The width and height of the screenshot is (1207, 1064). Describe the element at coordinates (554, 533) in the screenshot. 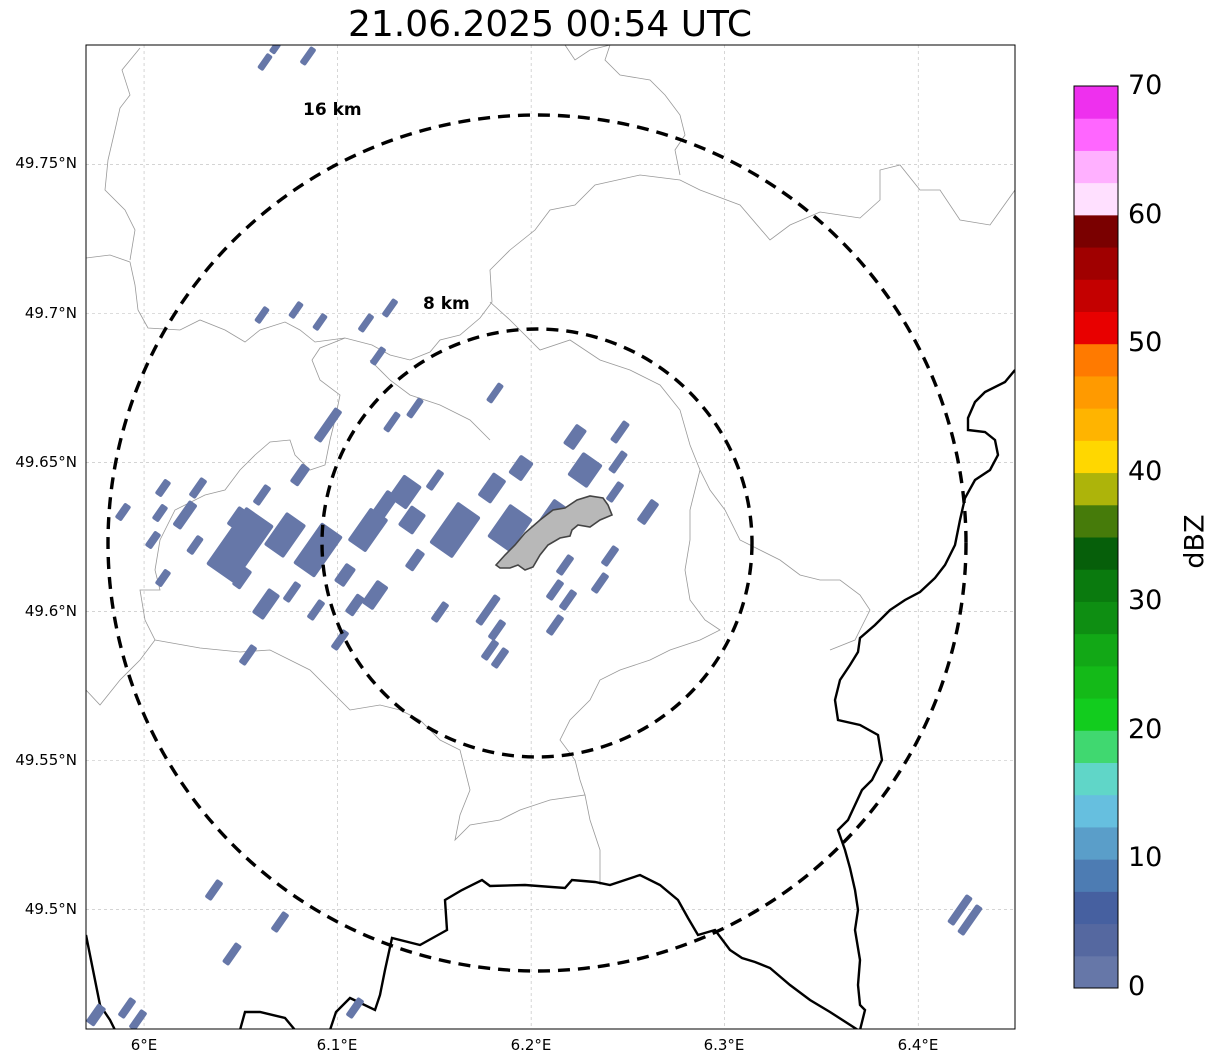

I see `highlight-polygon` at that location.